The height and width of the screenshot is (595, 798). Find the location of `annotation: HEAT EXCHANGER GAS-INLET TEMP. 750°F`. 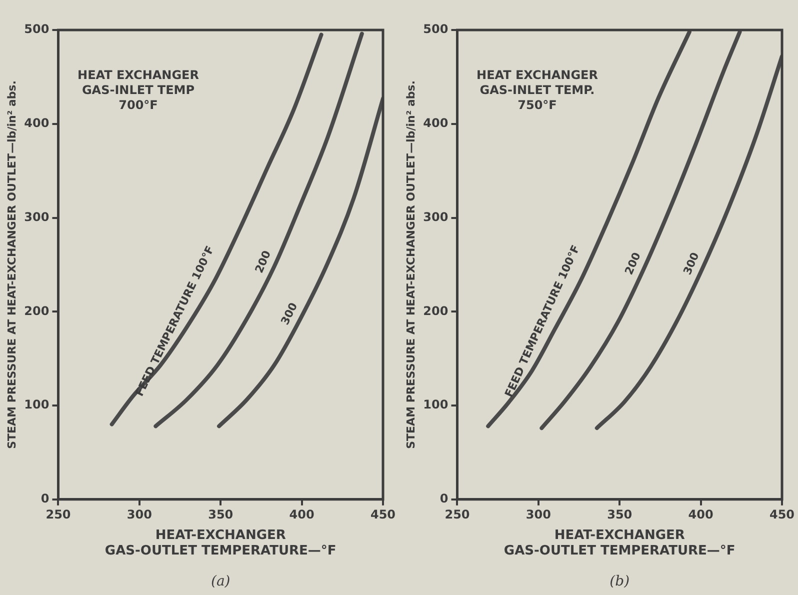

annotation: HEAT EXCHANGER GAS-INLET TEMP. 750°F is located at coordinates (537, 90).